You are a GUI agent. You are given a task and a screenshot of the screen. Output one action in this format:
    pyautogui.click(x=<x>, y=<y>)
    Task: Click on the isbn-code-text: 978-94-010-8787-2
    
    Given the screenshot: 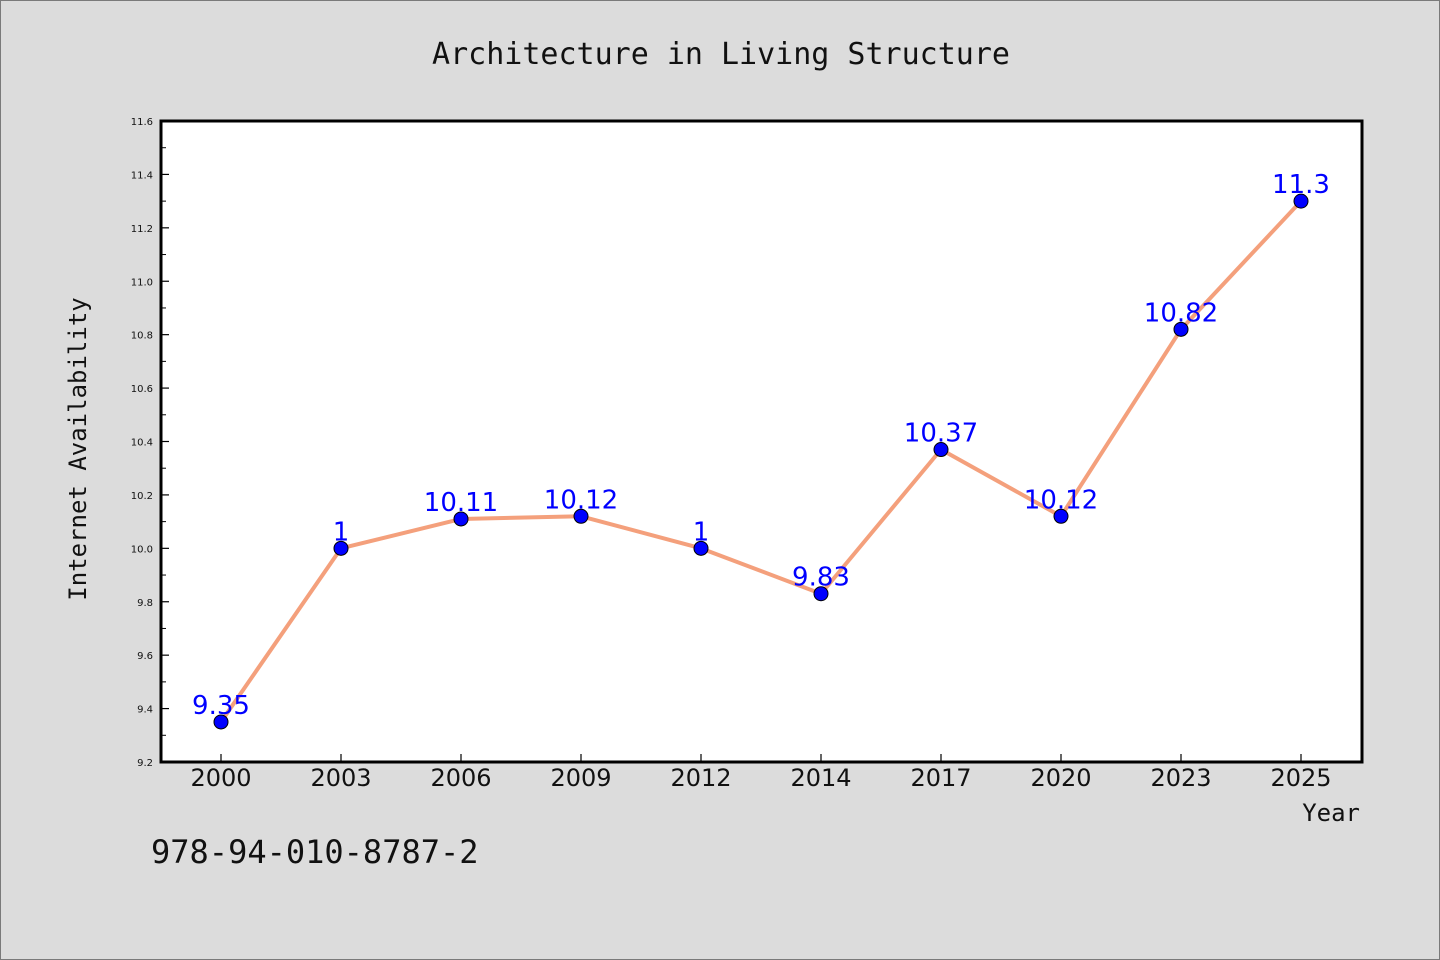 What is the action you would take?
    pyautogui.click(x=315, y=852)
    